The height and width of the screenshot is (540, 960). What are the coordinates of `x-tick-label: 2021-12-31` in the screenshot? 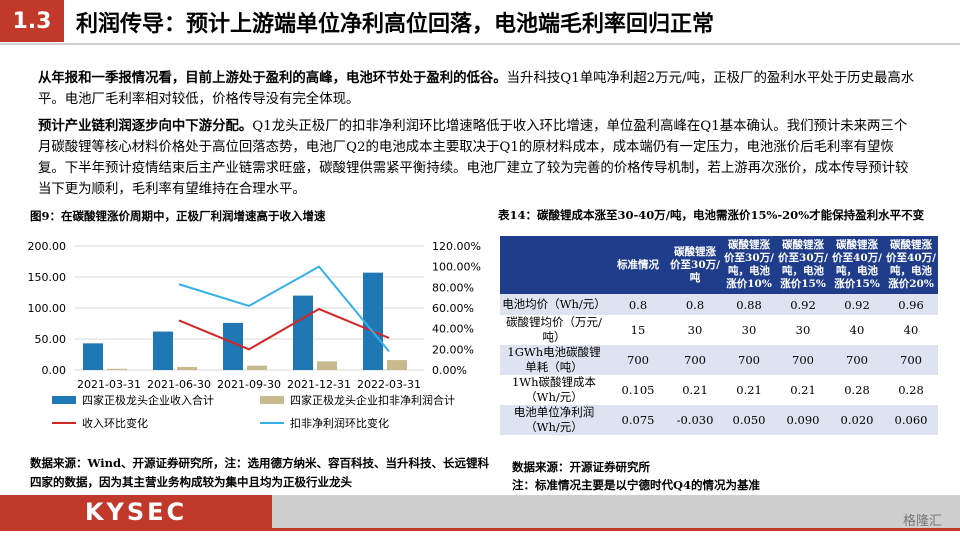 It's located at (319, 384).